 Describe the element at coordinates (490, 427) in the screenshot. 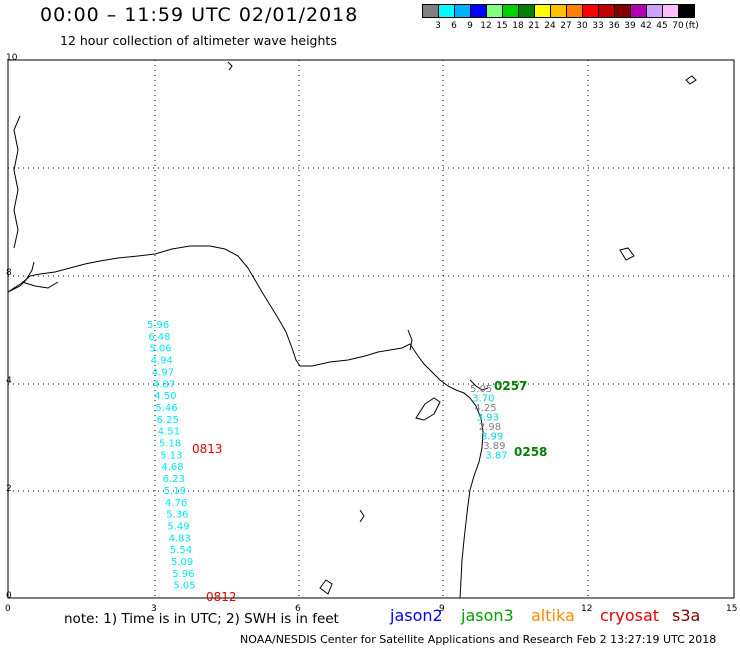

I see `wave-height-label: 2.98` at that location.